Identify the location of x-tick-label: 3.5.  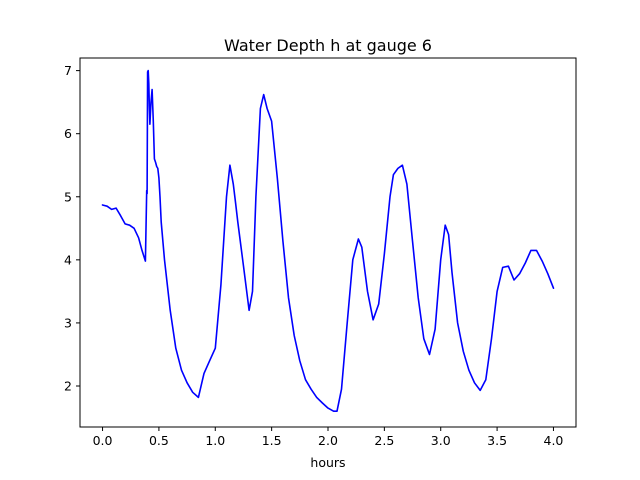
(497, 440).